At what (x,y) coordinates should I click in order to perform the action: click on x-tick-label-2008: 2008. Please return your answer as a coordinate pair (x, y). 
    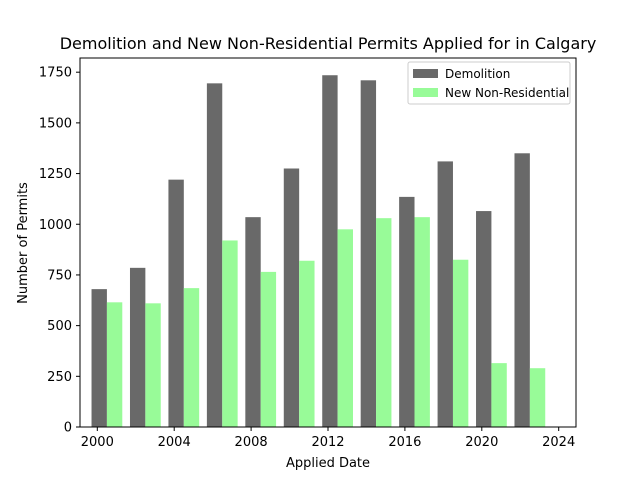
    Looking at the image, I should click on (251, 442).